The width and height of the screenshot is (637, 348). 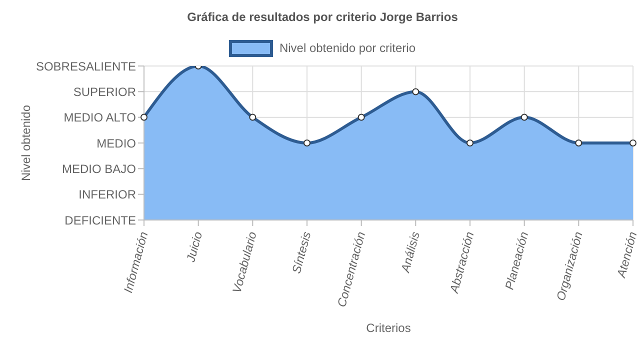 I want to click on text: MEDIO BAJO, so click(x=99, y=169).